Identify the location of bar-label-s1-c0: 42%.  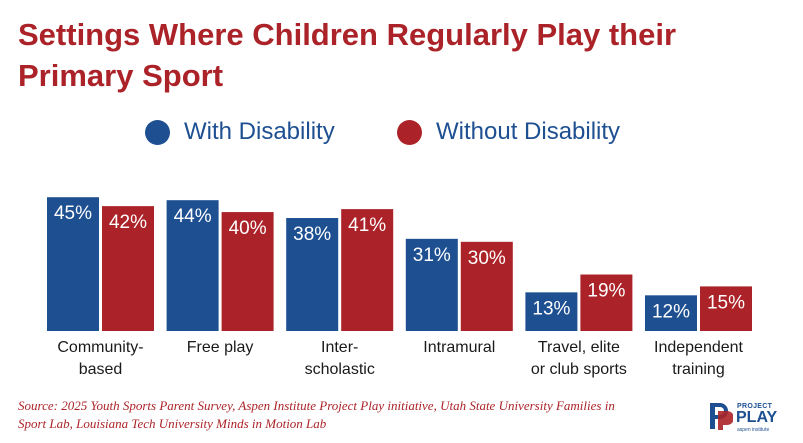
(128, 222).